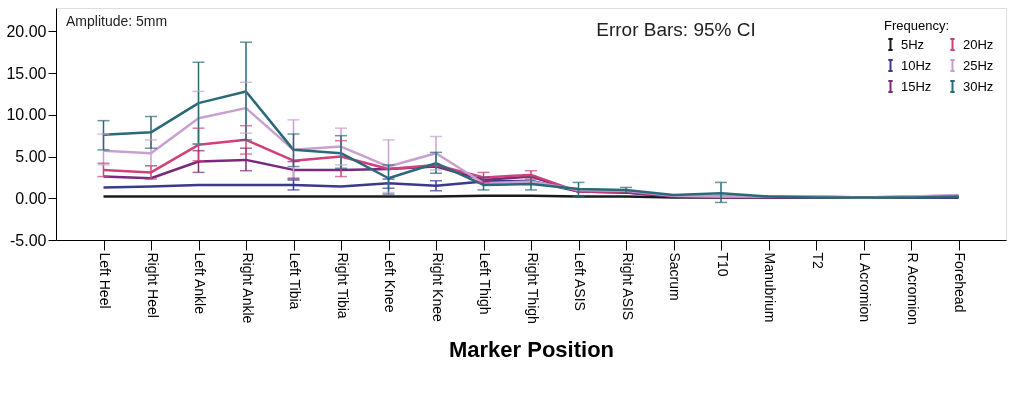 This screenshot has width=1035, height=414. Describe the element at coordinates (770, 287) in the screenshot. I see `x-tick-label: Manubrium` at that location.